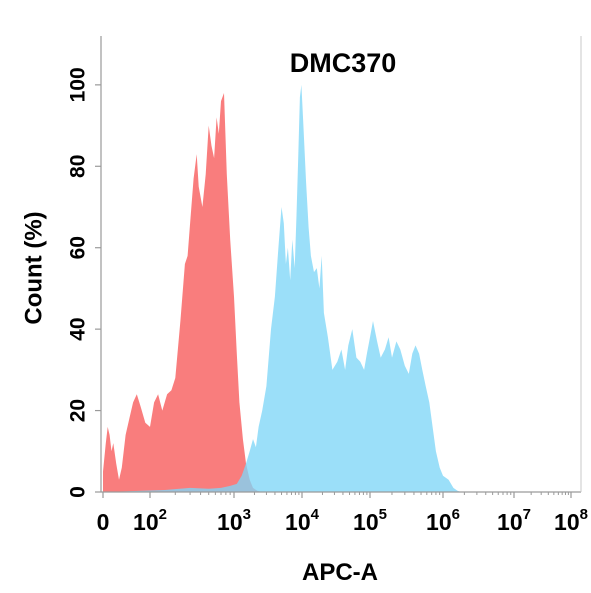  What do you see at coordinates (78, 410) in the screenshot?
I see `y-tick-label: 20` at bounding box center [78, 410].